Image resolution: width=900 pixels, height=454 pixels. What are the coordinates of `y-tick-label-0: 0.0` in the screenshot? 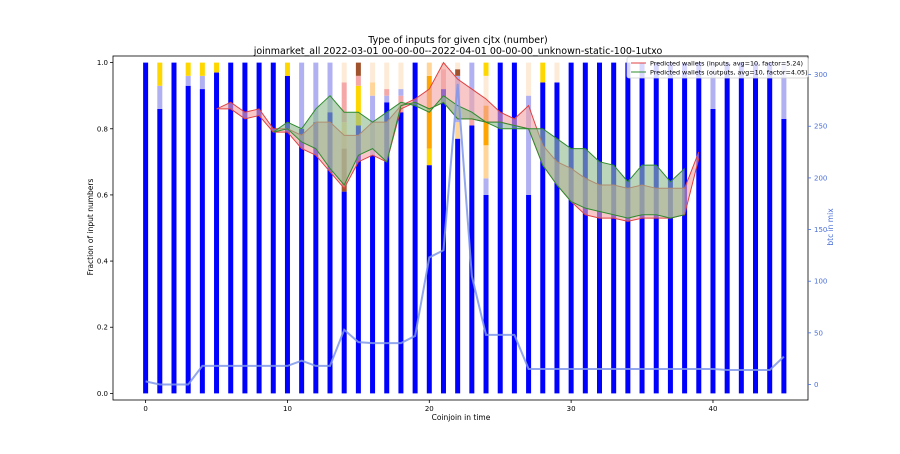 It's located at (102, 394).